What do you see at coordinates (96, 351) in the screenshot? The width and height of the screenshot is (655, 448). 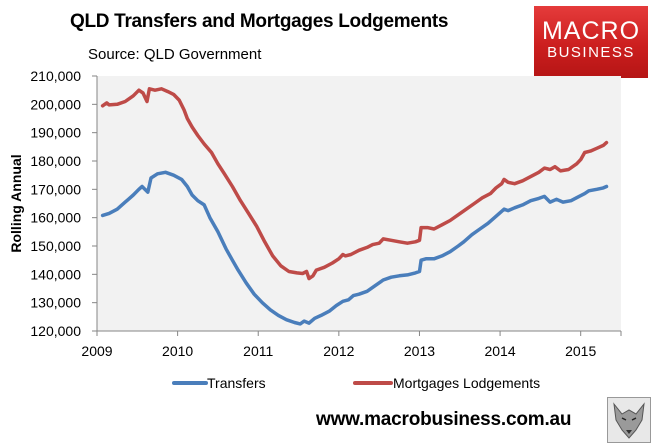 I see `x-tick-label: 2009` at bounding box center [96, 351].